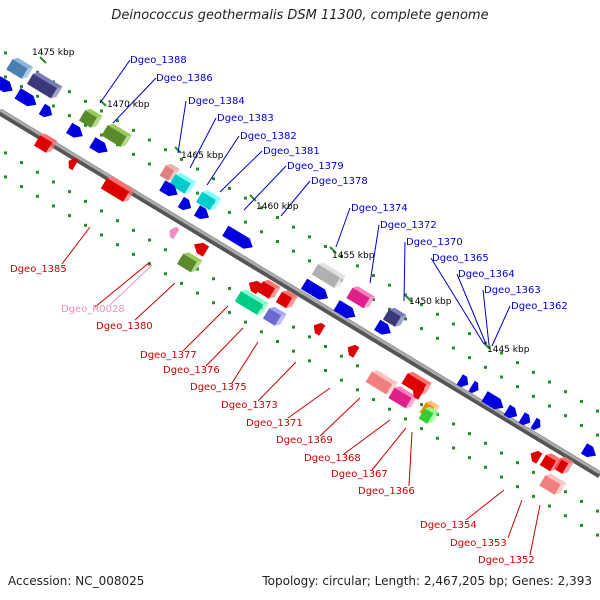  I want to click on gene-label-dgeo-1379: Dgeo_1379, so click(315, 166).